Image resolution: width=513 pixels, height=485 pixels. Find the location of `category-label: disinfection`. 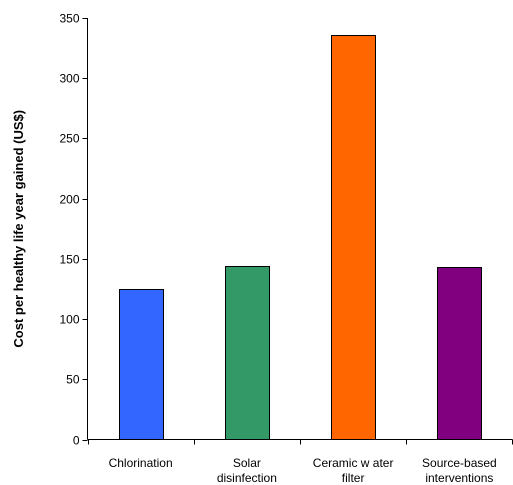

category-label: disinfection is located at coordinates (247, 478).